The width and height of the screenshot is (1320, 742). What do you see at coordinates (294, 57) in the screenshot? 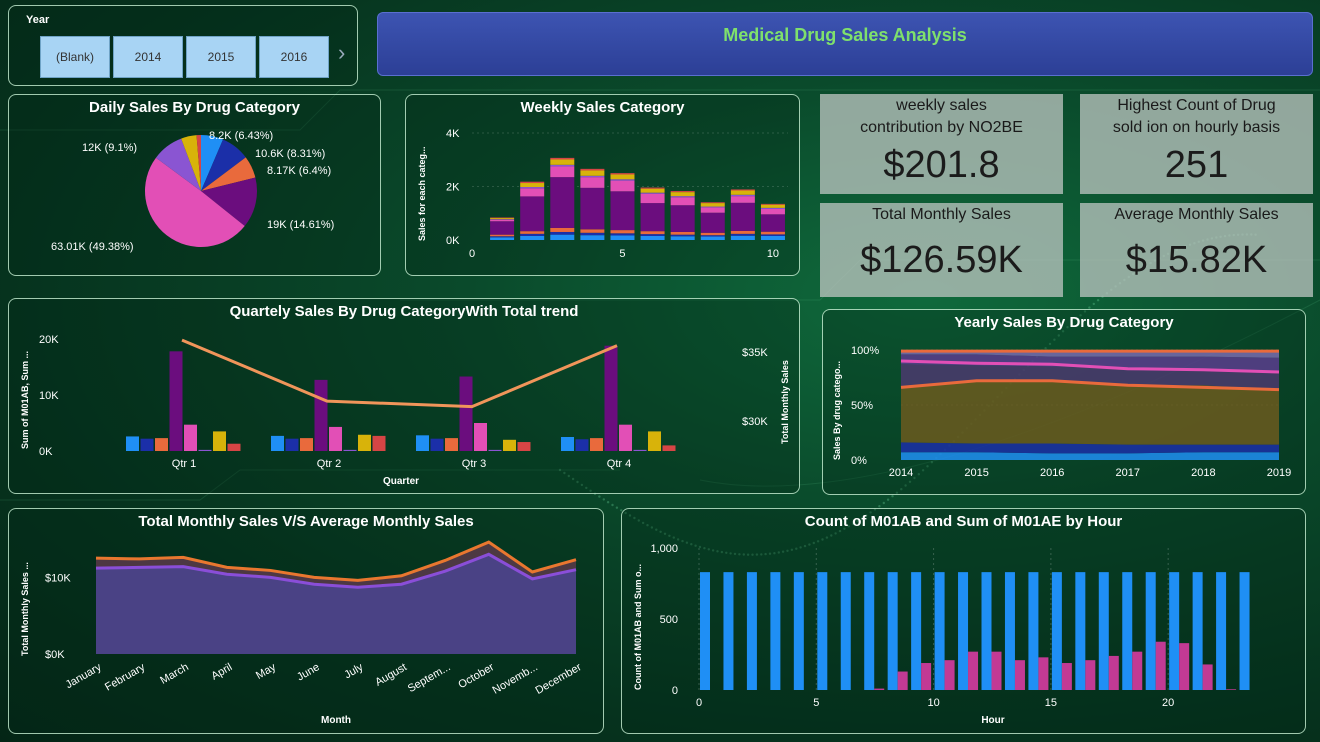
I see `slicer-option-2016: 2016` at bounding box center [294, 57].